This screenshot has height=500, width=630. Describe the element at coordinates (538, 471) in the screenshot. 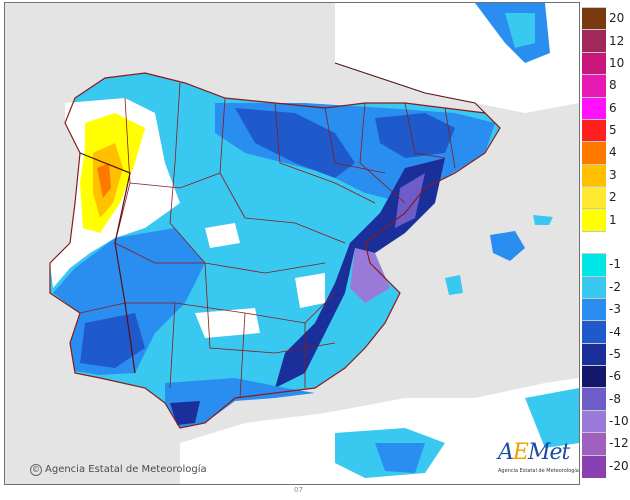

I see `logo-subtitle: Agencia Estatal de Meteorología` at that location.